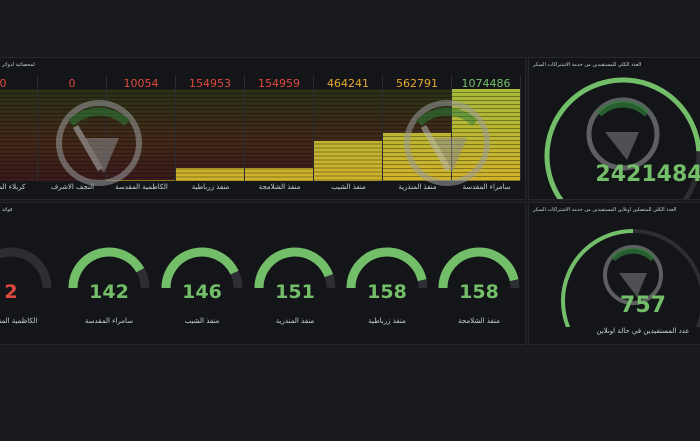  Describe the element at coordinates (479, 321) in the screenshot. I see `gauge-label: منفذ الشلامجة` at that location.